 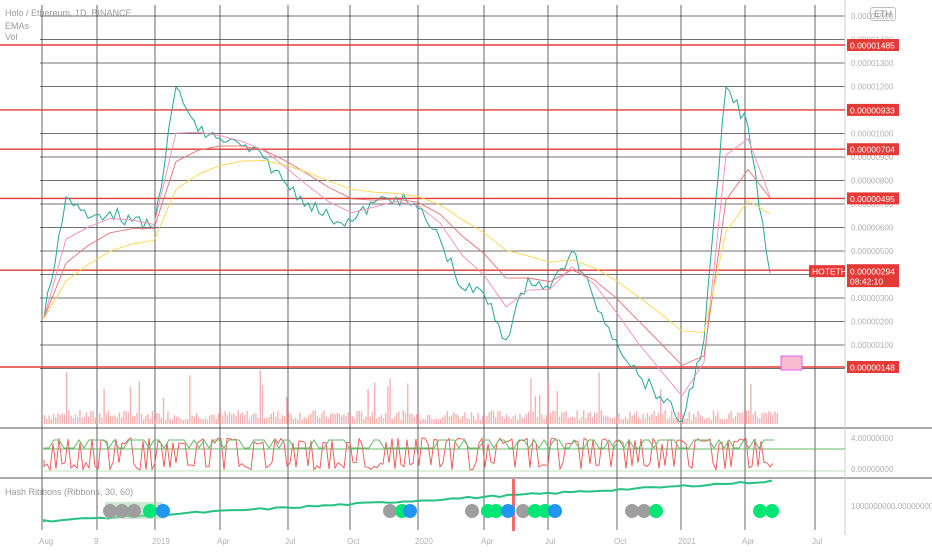 I want to click on y-tick-label: 0.00000200, so click(x=872, y=322).